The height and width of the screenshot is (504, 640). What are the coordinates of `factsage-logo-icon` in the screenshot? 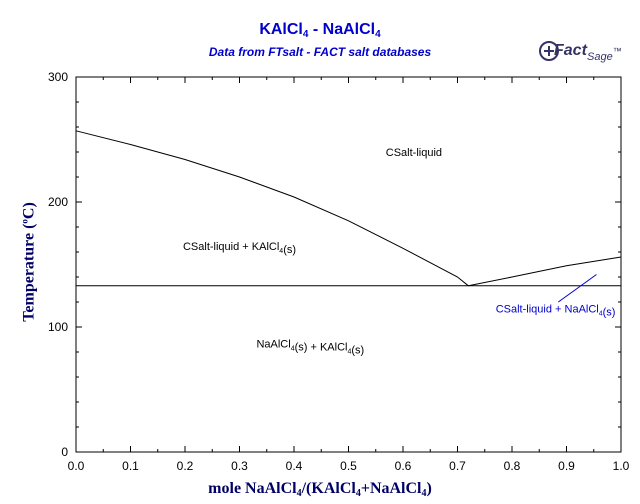 It's located at (549, 51).